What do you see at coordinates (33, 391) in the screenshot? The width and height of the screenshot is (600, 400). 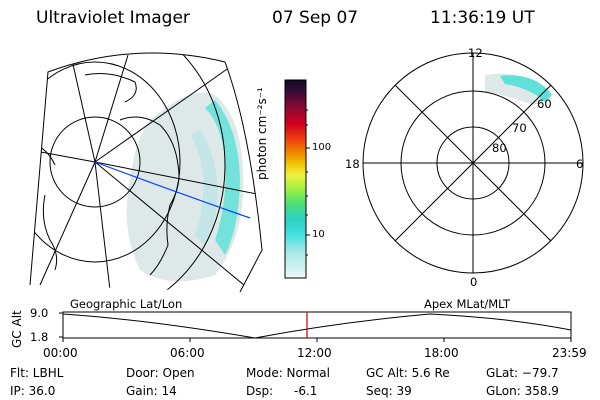 I see `ip-info: IP: 36.0` at bounding box center [33, 391].